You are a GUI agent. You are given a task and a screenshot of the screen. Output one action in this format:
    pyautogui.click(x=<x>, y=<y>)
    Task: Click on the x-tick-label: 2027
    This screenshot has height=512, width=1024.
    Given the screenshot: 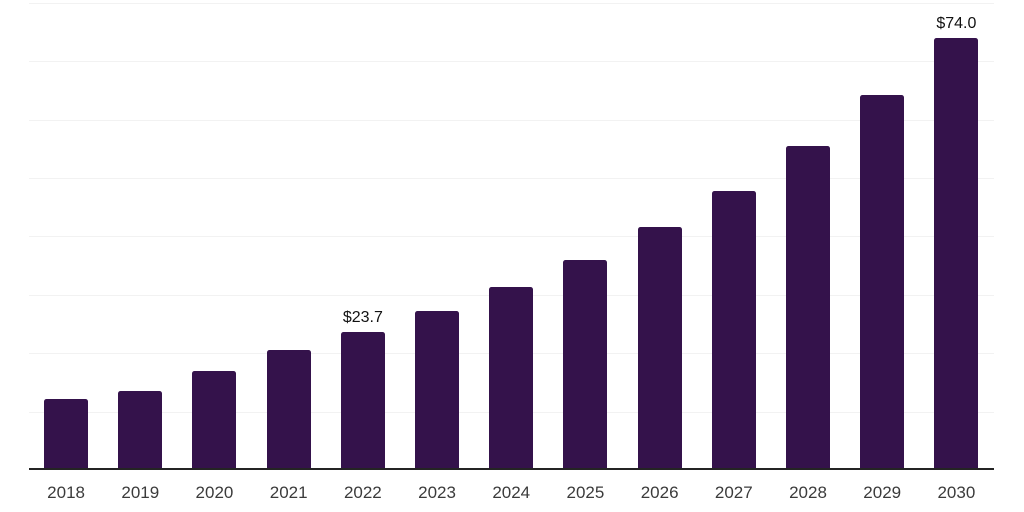 What is the action you would take?
    pyautogui.click(x=733, y=492)
    